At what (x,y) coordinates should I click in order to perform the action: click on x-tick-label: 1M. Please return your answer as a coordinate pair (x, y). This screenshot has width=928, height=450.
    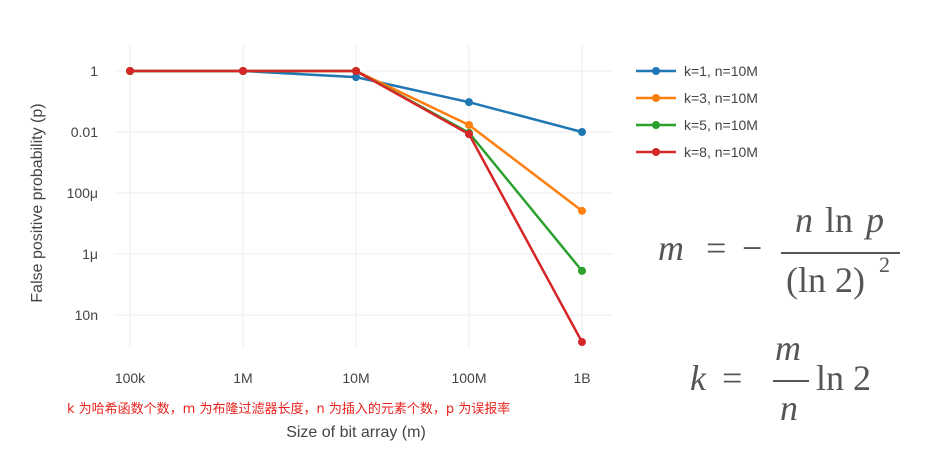
    Looking at the image, I should click on (242, 378).